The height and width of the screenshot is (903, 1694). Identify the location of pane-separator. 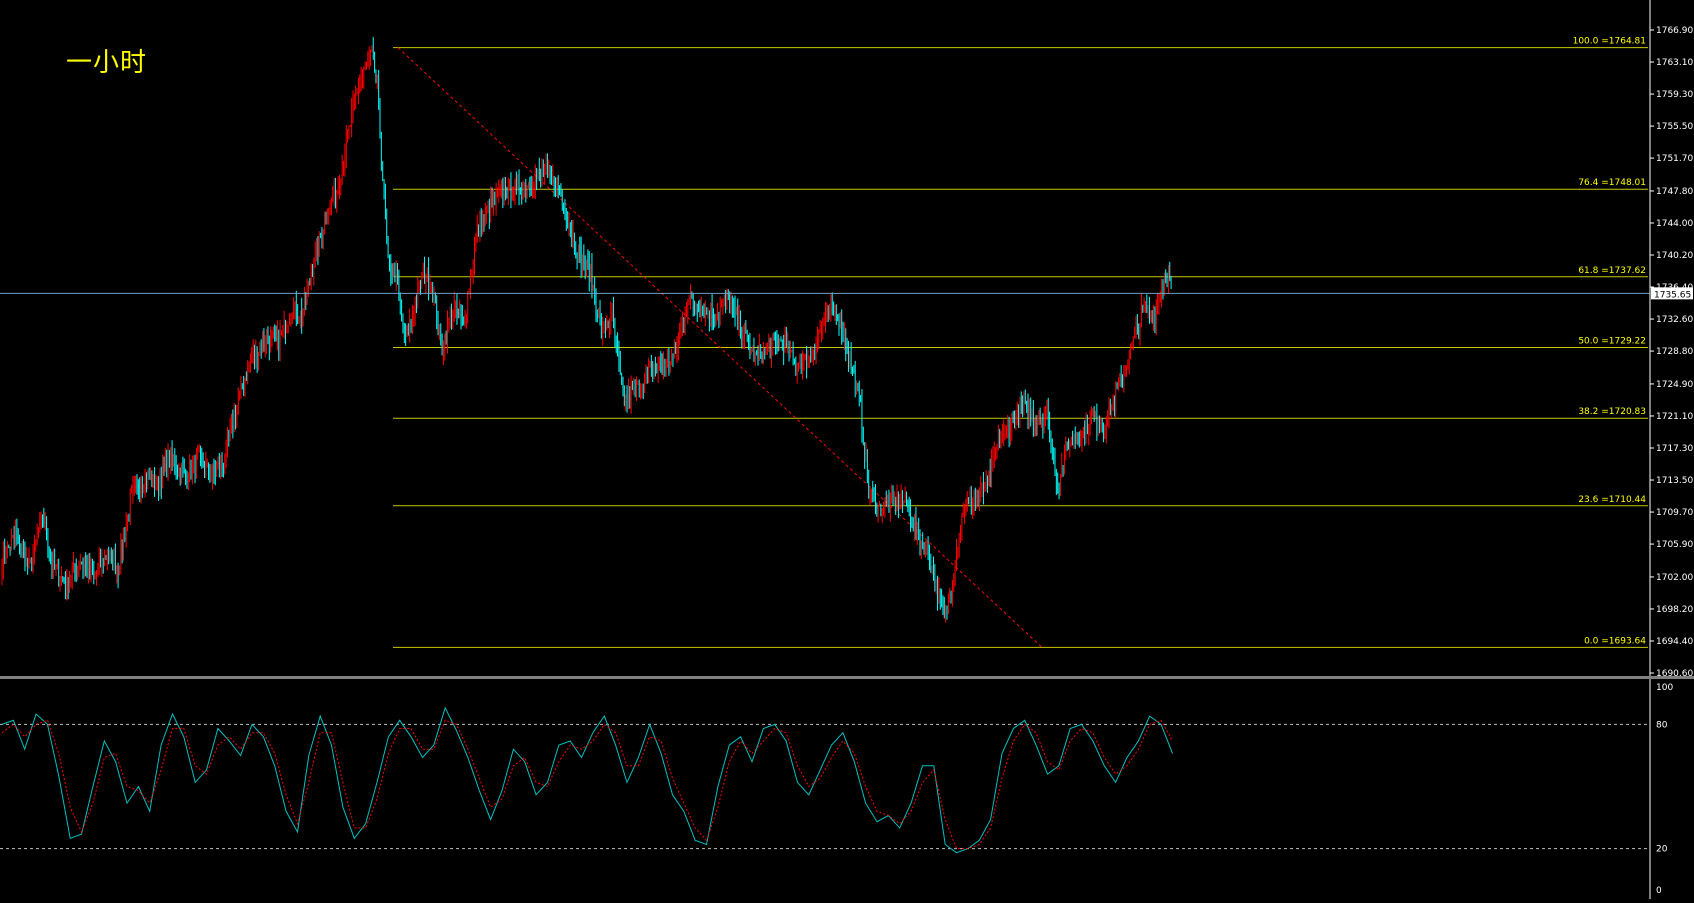
(847, 677).